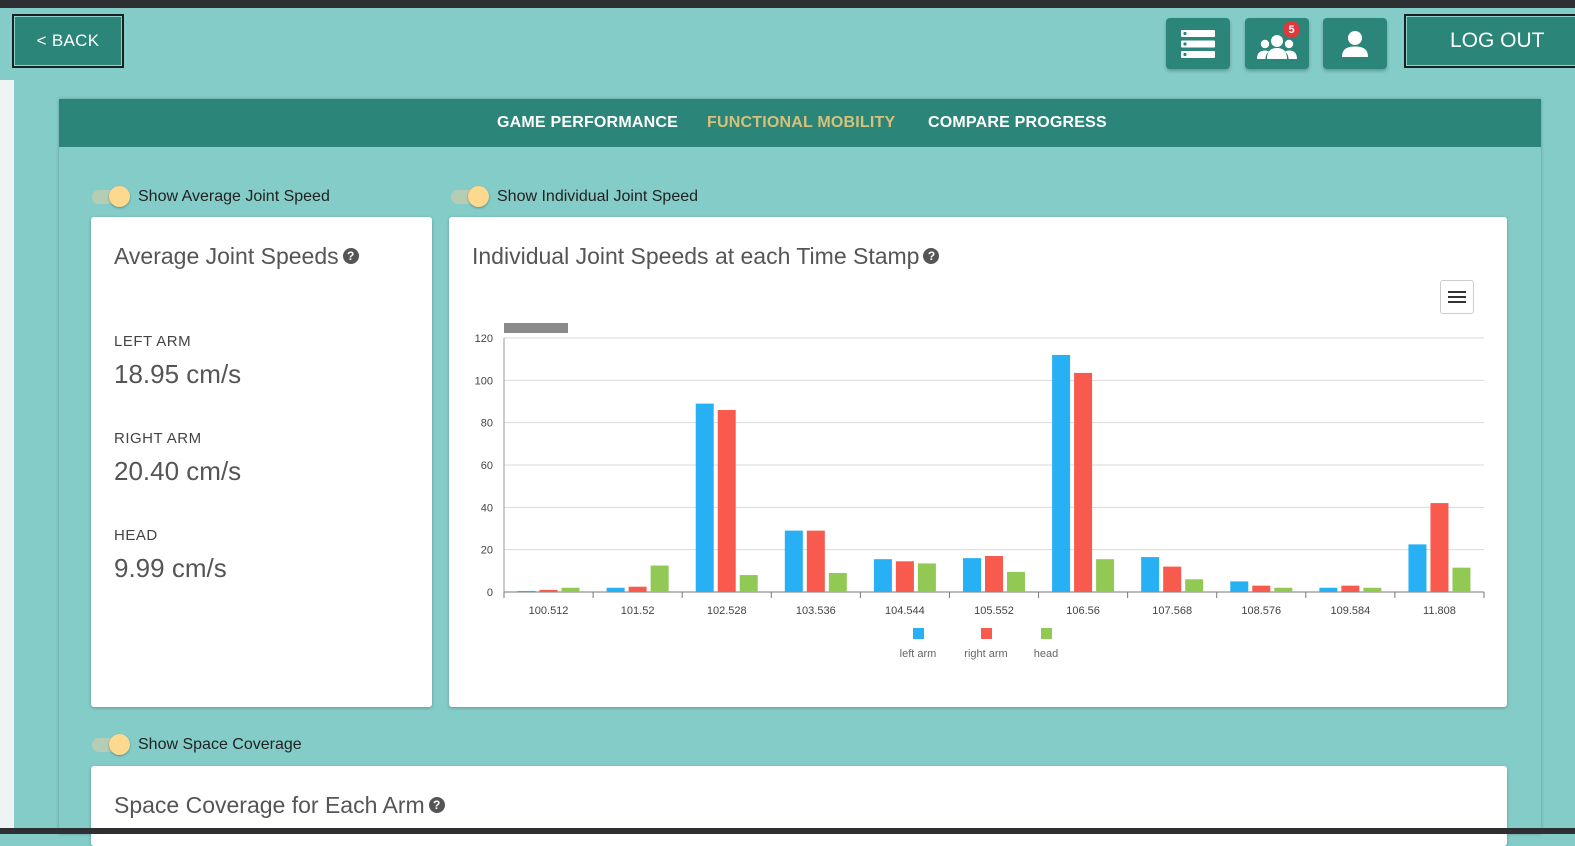 This screenshot has width=1575, height=846. Describe the element at coordinates (985, 654) in the screenshot. I see `legend-label-right-arm: right arm` at that location.